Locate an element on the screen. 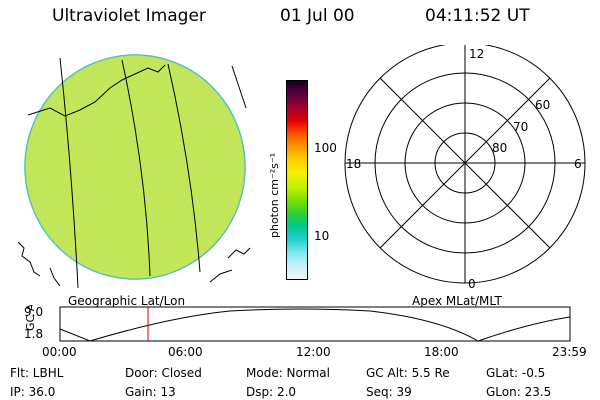 The width and height of the screenshot is (600, 400). alt-ymax: 9.0 is located at coordinates (33, 312).